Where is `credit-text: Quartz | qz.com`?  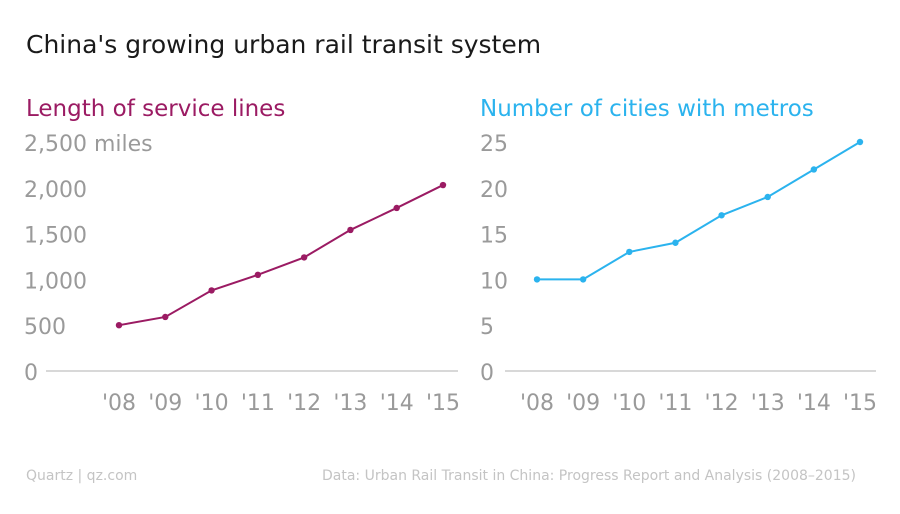
credit-text: Quartz | qz.com is located at coordinates (82, 476).